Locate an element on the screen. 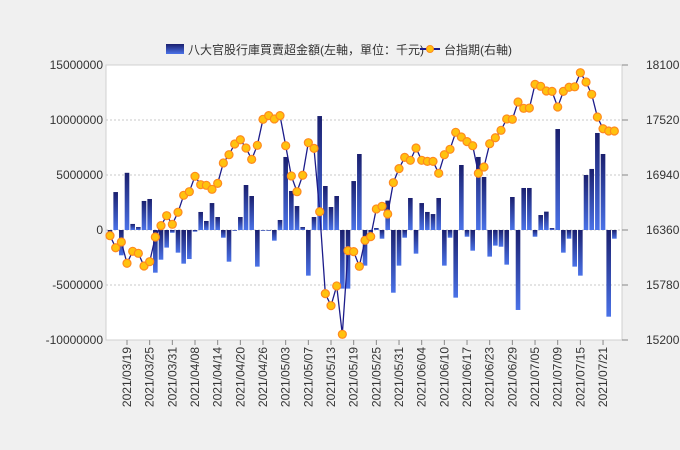 The height and width of the screenshot is (450, 680). right-tick-label: 17520 is located at coordinates (663, 120).